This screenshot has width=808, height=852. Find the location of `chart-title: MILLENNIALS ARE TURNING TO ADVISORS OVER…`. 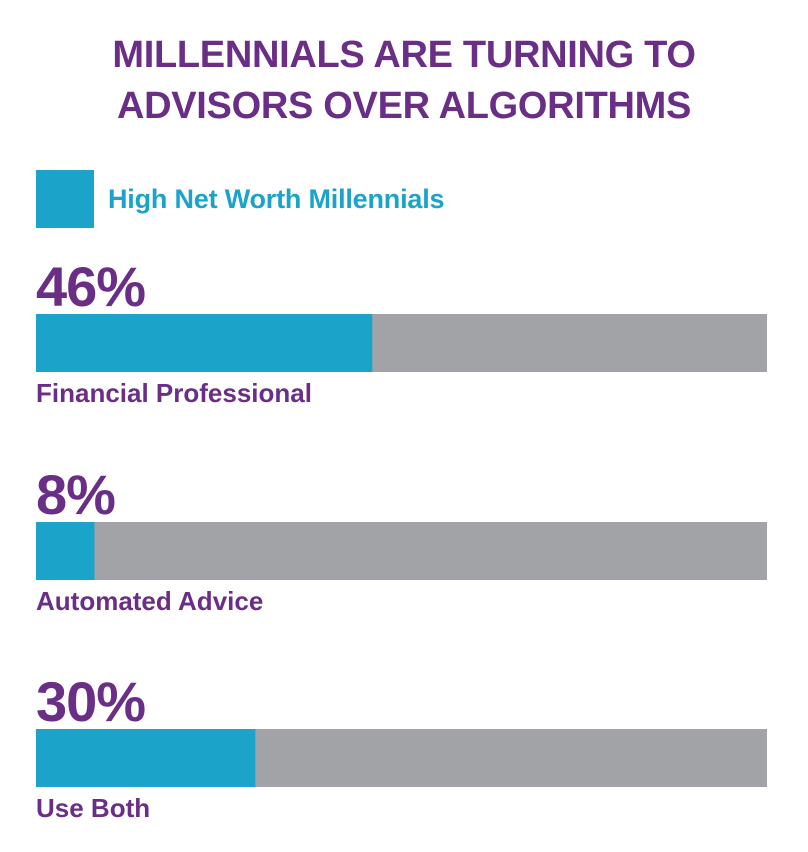

chart-title: MILLENNIALS ARE TURNING TO ADVISORS OVER… is located at coordinates (404, 81).